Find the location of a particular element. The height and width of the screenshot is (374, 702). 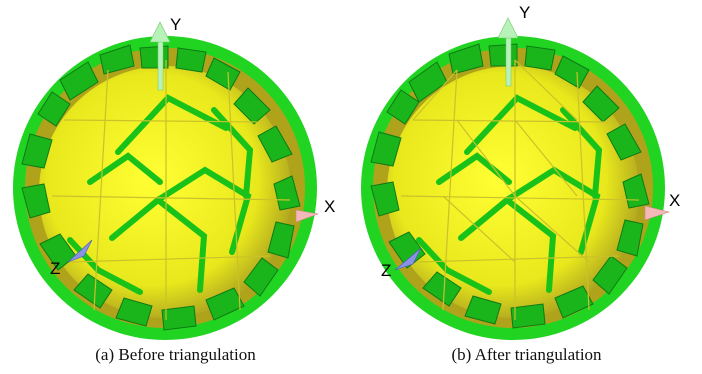

caption-before: (a) Before triangulation is located at coordinates (175, 354).